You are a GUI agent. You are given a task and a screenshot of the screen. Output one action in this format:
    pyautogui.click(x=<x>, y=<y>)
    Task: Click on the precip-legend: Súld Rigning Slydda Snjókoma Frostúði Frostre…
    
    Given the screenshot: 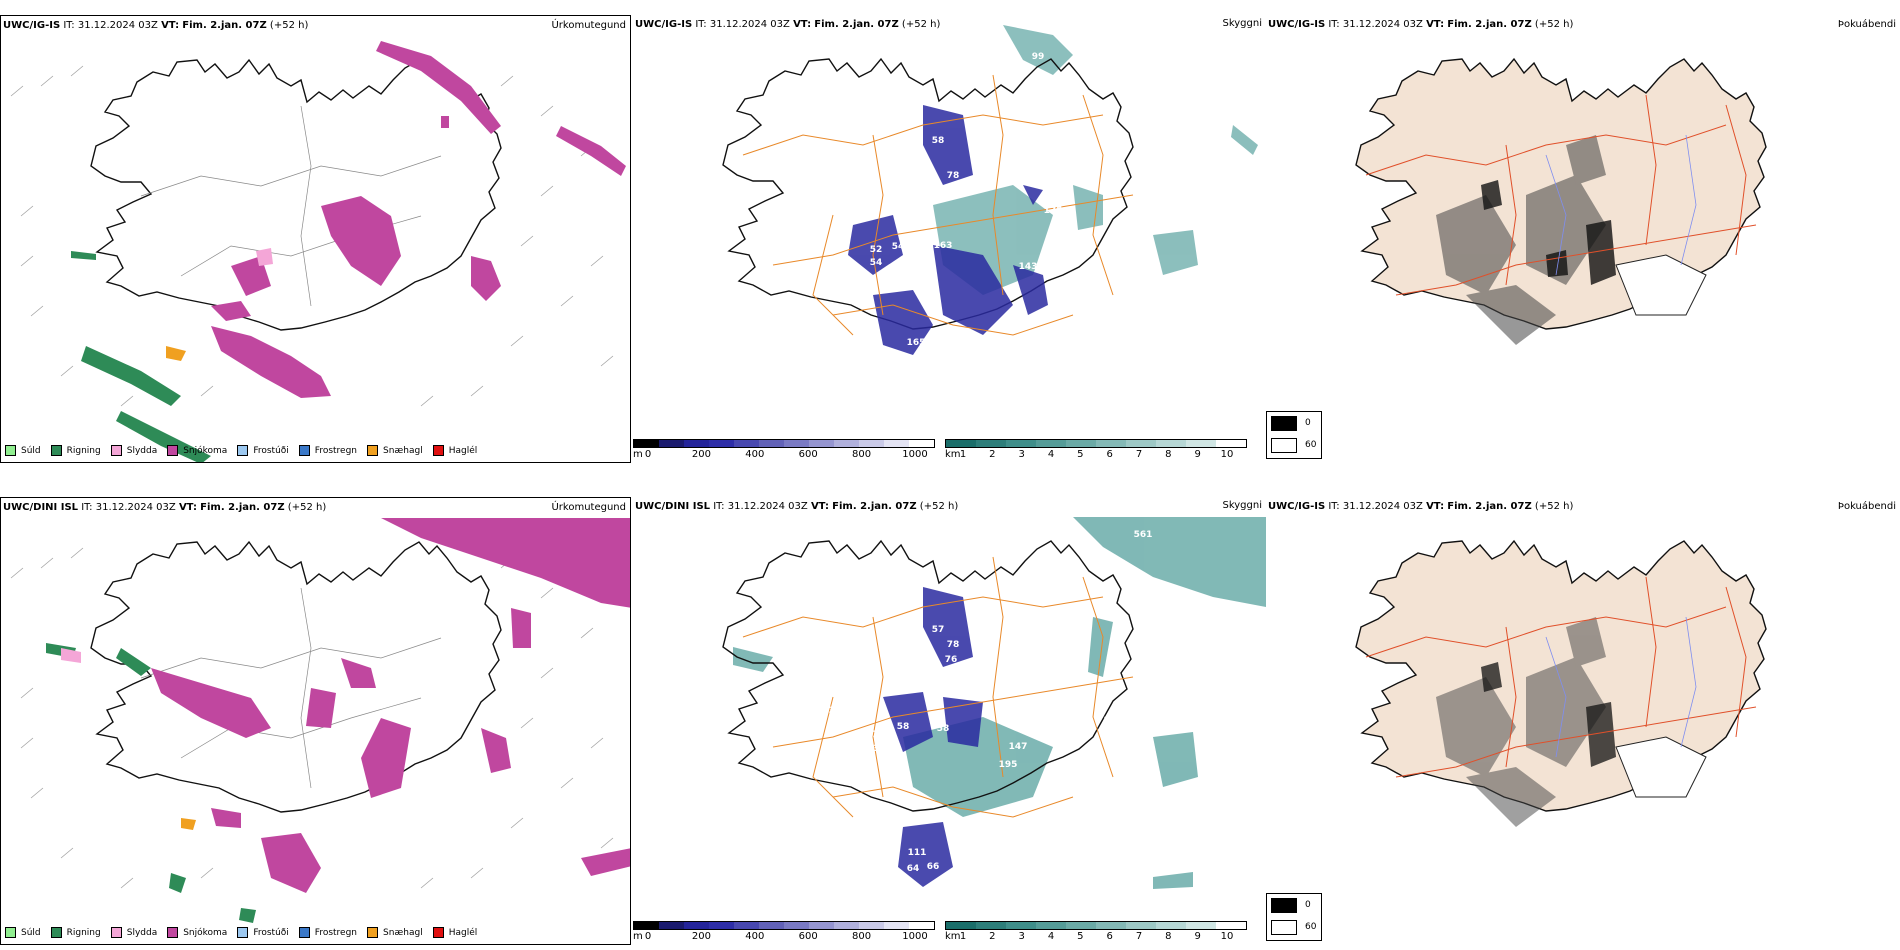 What is the action you would take?
    pyautogui.click(x=246, y=450)
    